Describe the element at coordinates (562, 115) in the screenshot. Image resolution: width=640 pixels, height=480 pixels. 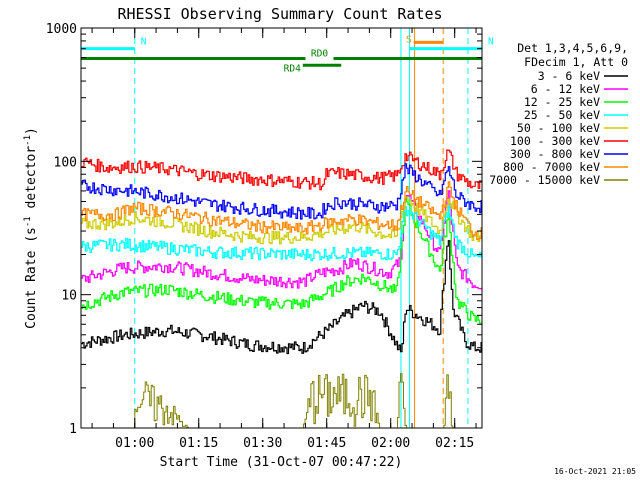
I see `legend-label-3: 25 - 50 keV` at that location.